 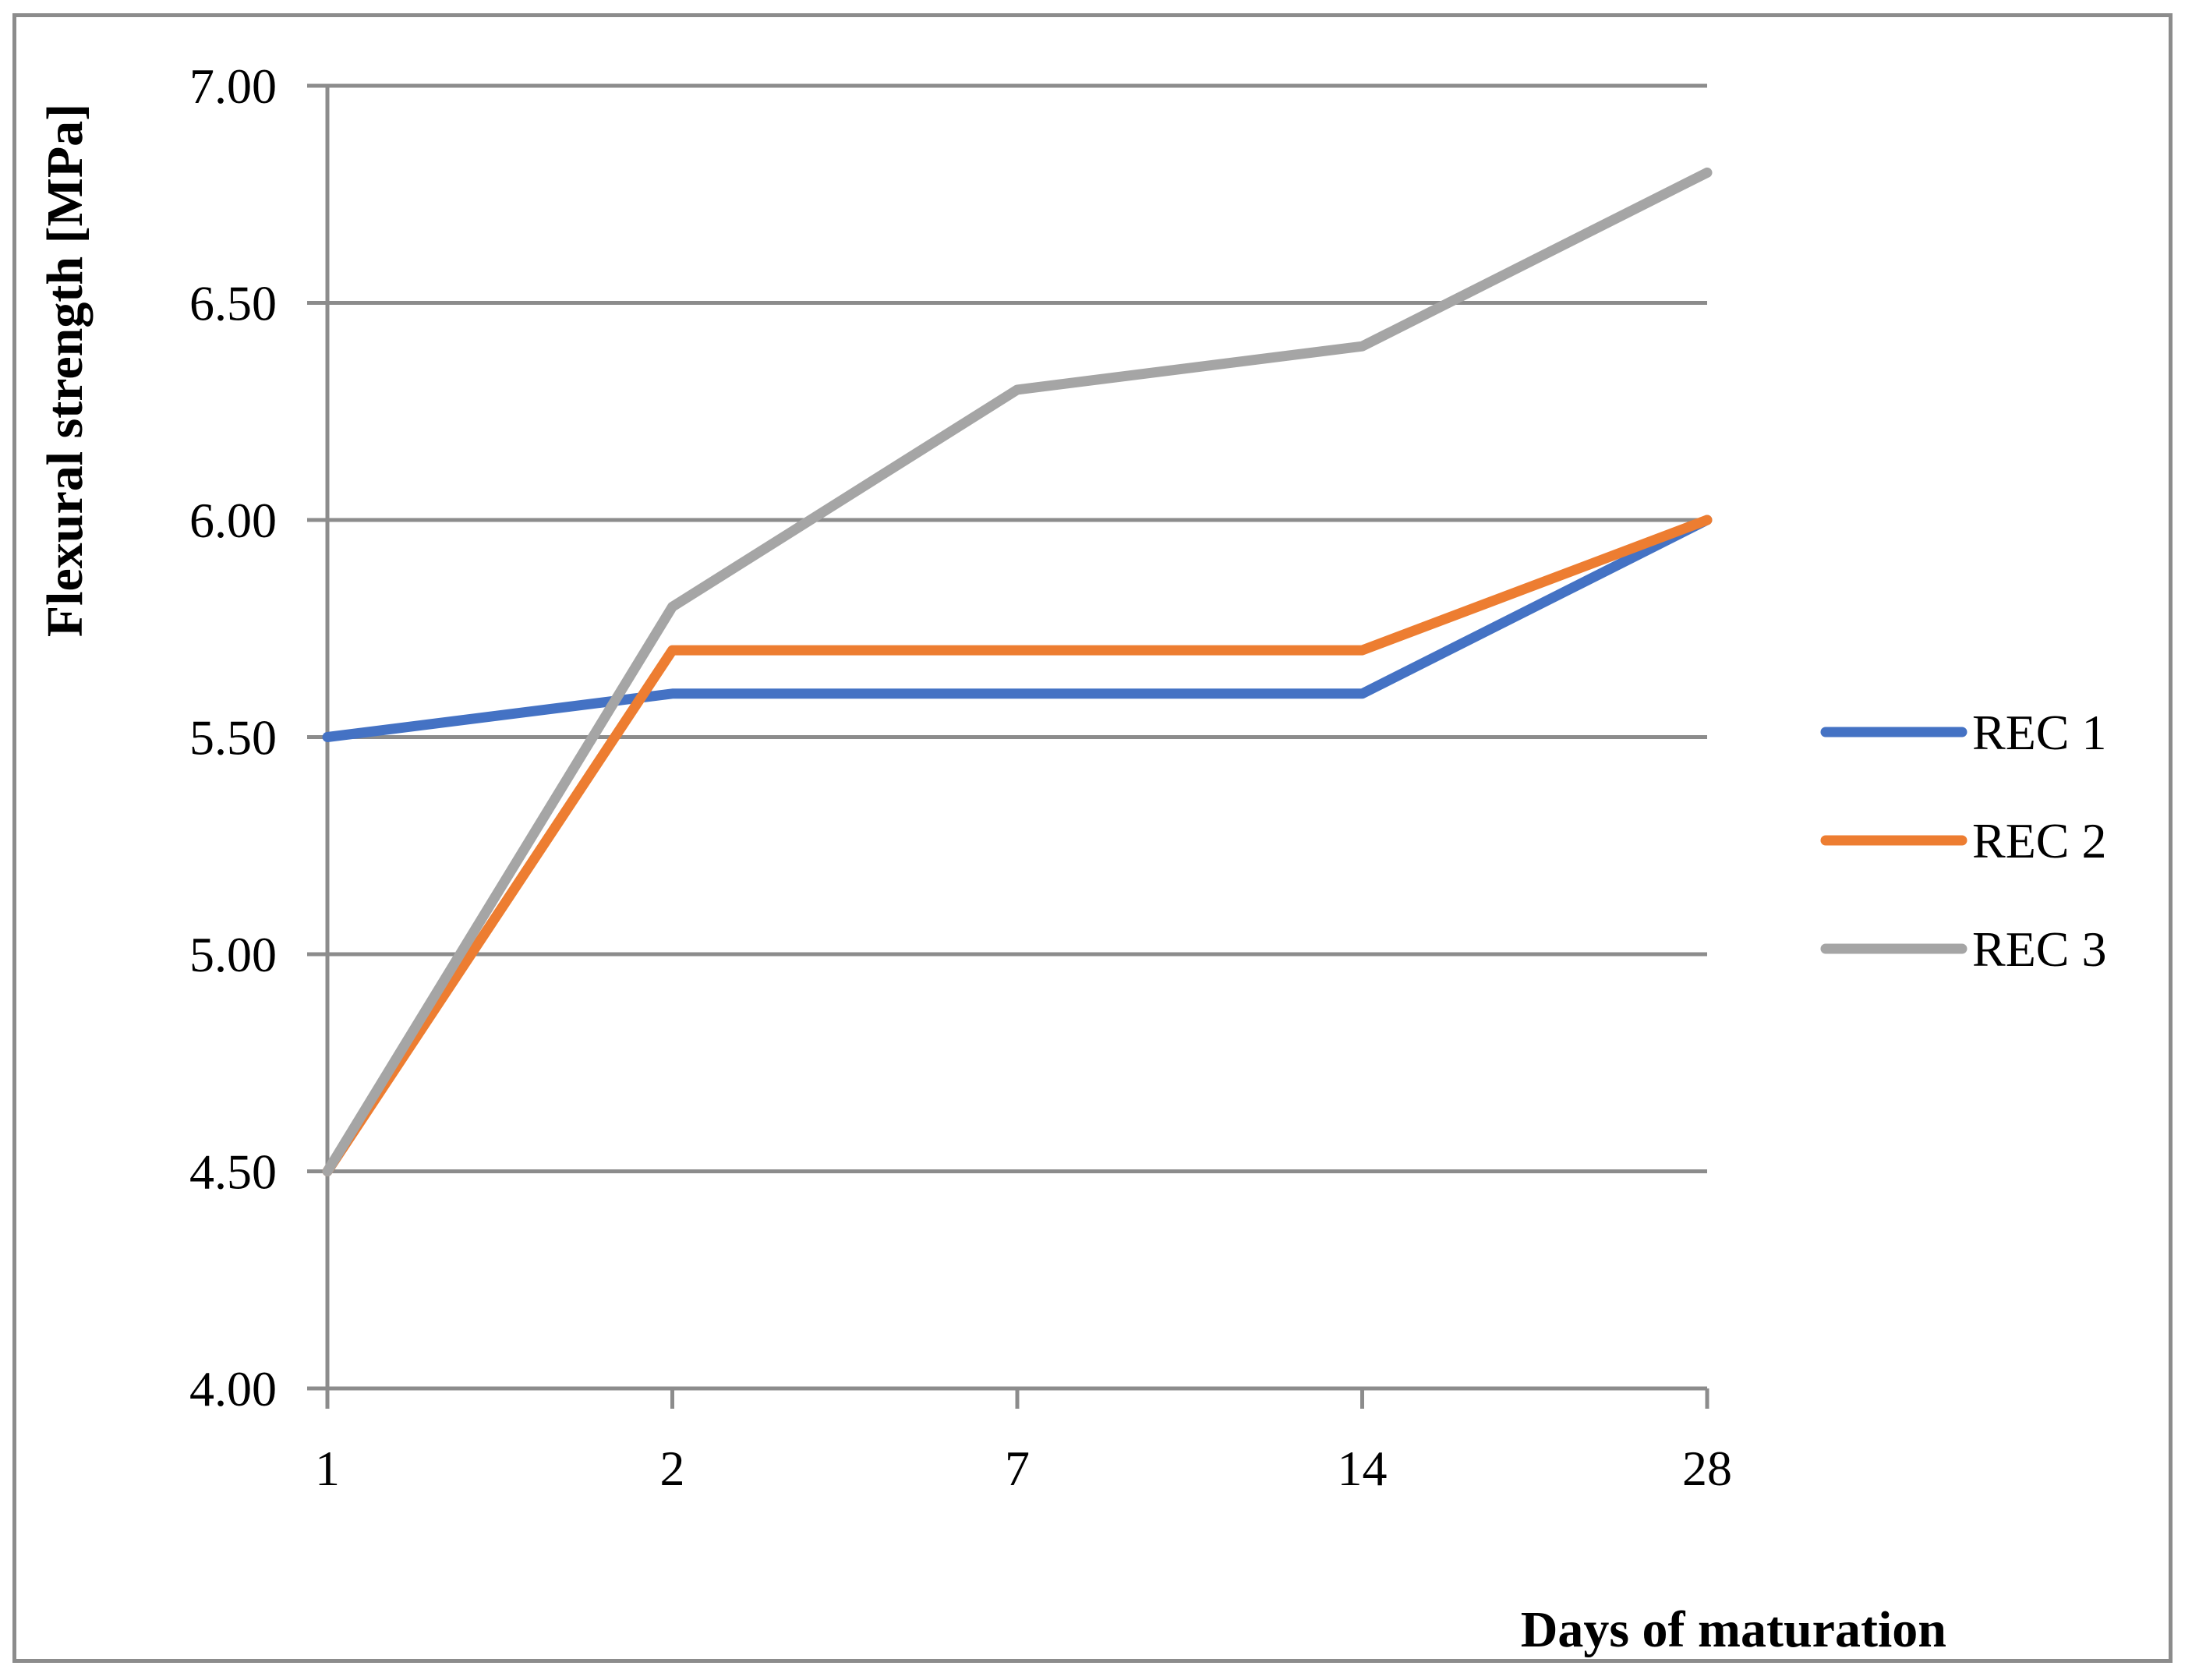 I want to click on y-tick-label: 4.00, so click(x=233, y=1389).